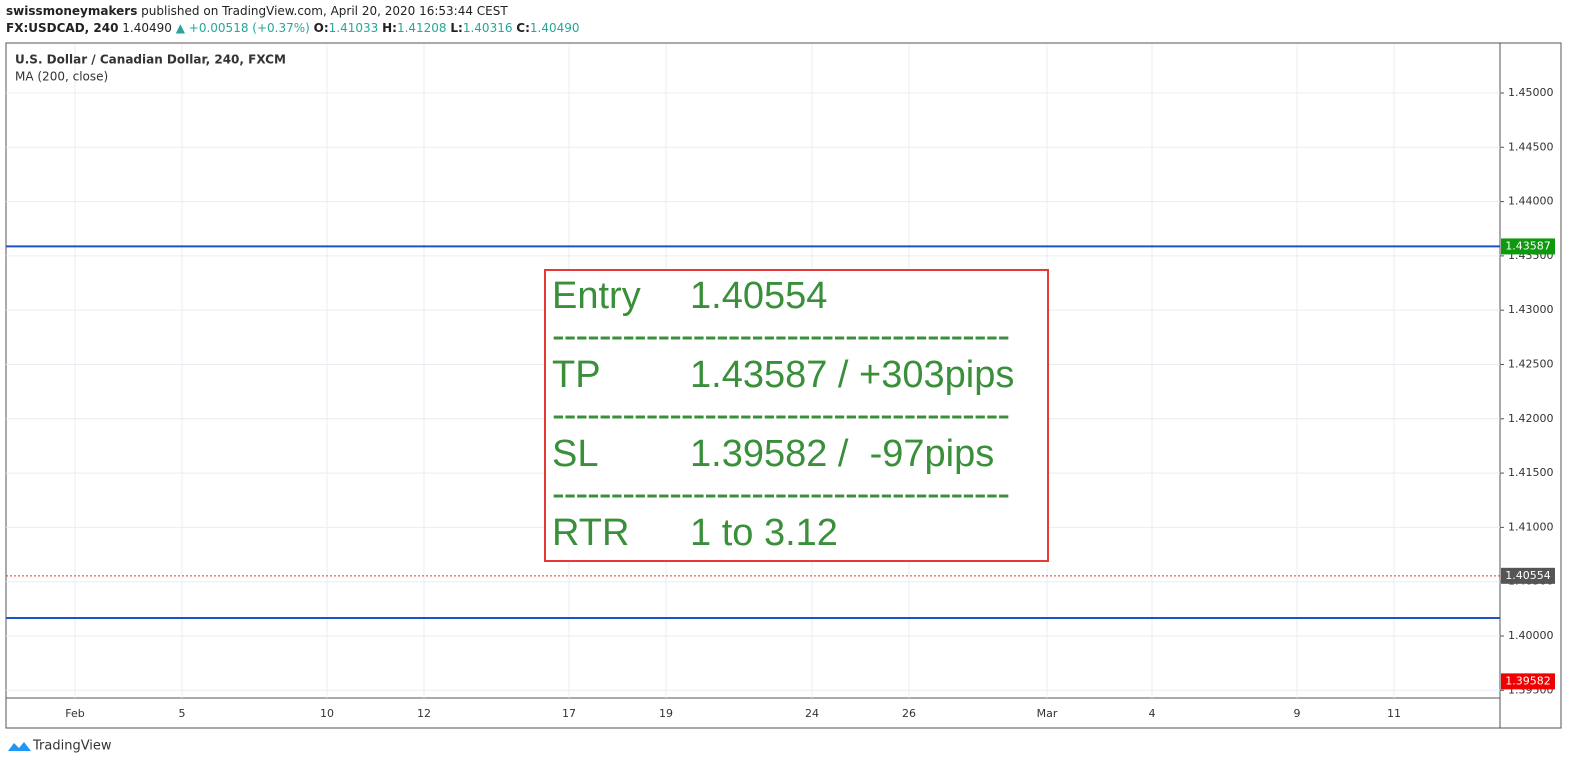  What do you see at coordinates (327, 713) in the screenshot?
I see `x-tick-label: 10` at bounding box center [327, 713].